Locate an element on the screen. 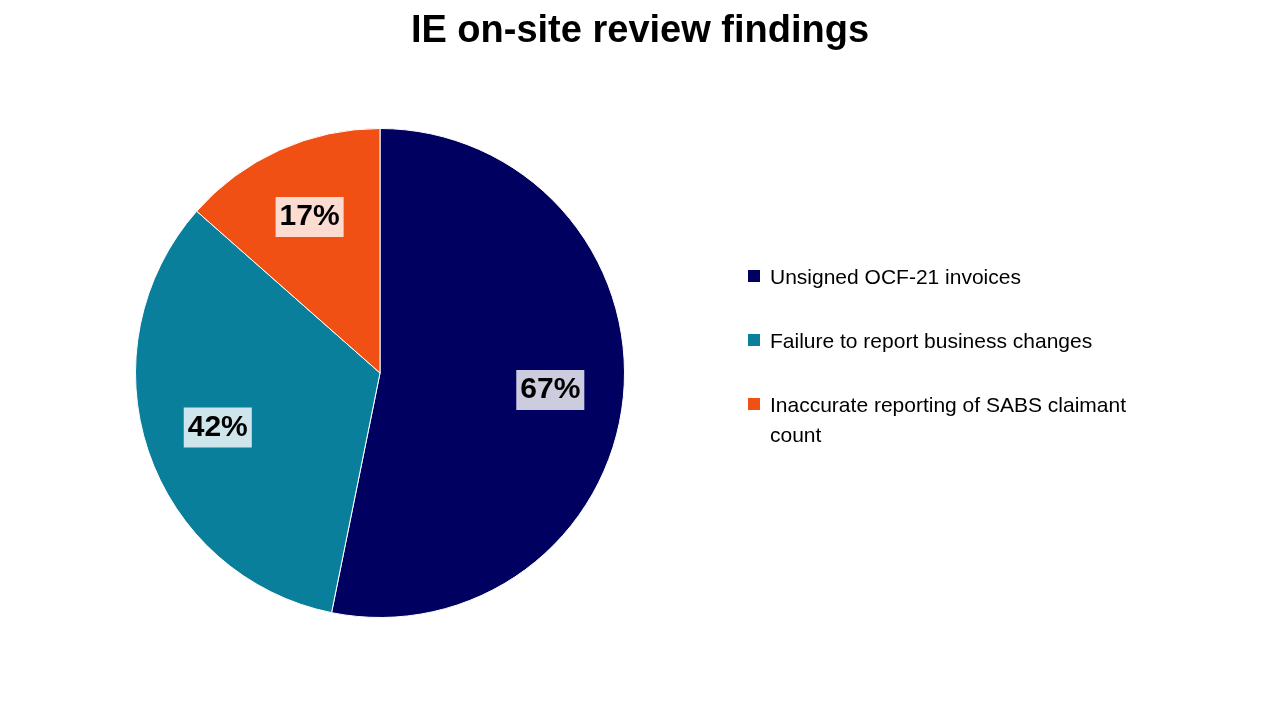  data-label: 17% is located at coordinates (309, 215).